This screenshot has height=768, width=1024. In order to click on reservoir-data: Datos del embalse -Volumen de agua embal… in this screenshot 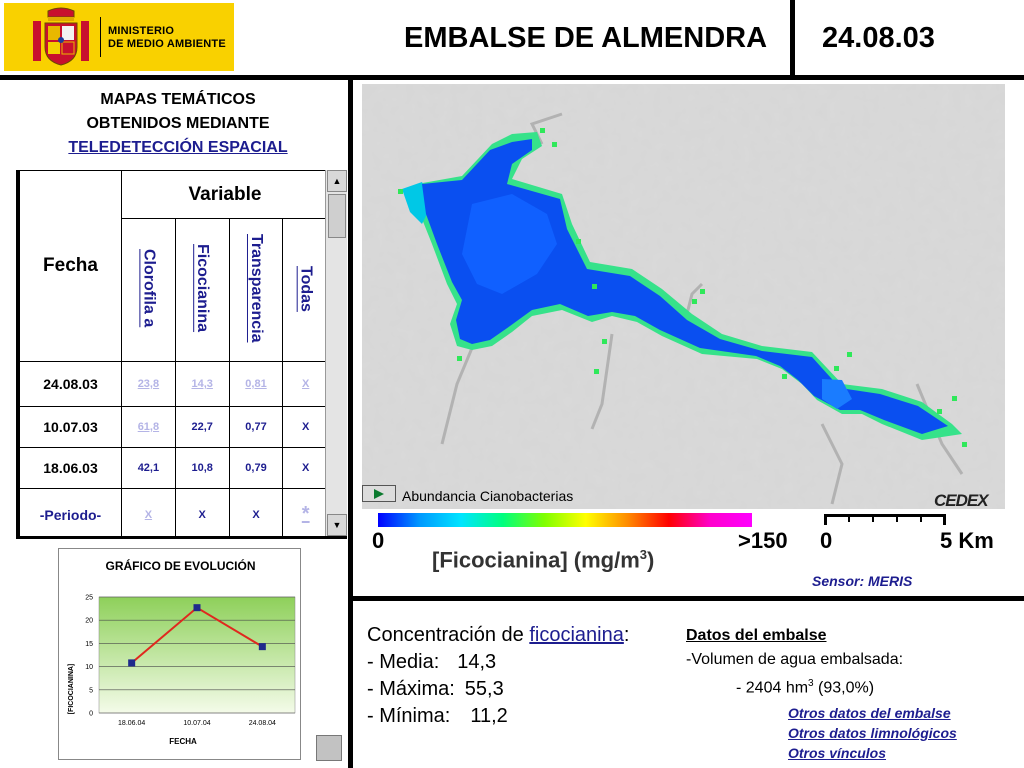, I will do `click(794, 662)`.